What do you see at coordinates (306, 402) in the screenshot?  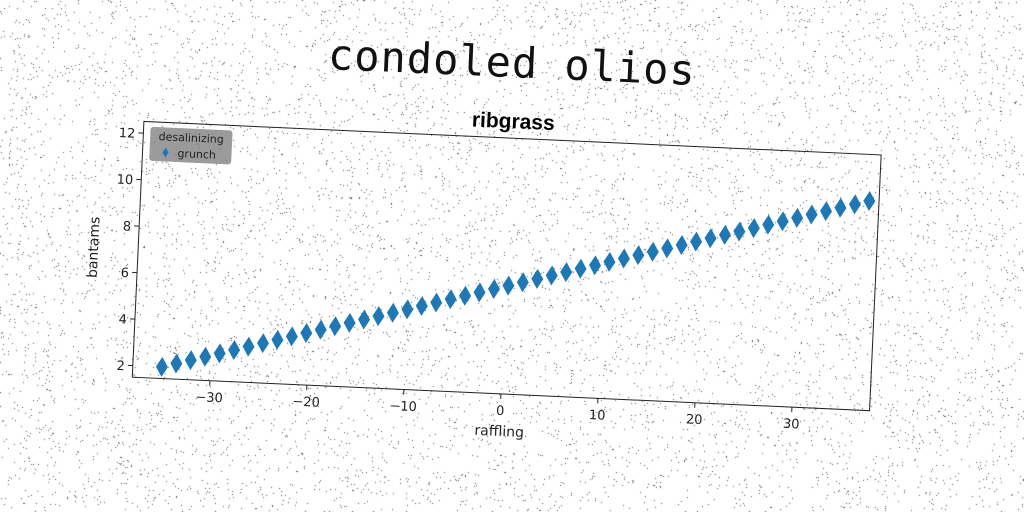 I see `x-tick-label: −20` at bounding box center [306, 402].